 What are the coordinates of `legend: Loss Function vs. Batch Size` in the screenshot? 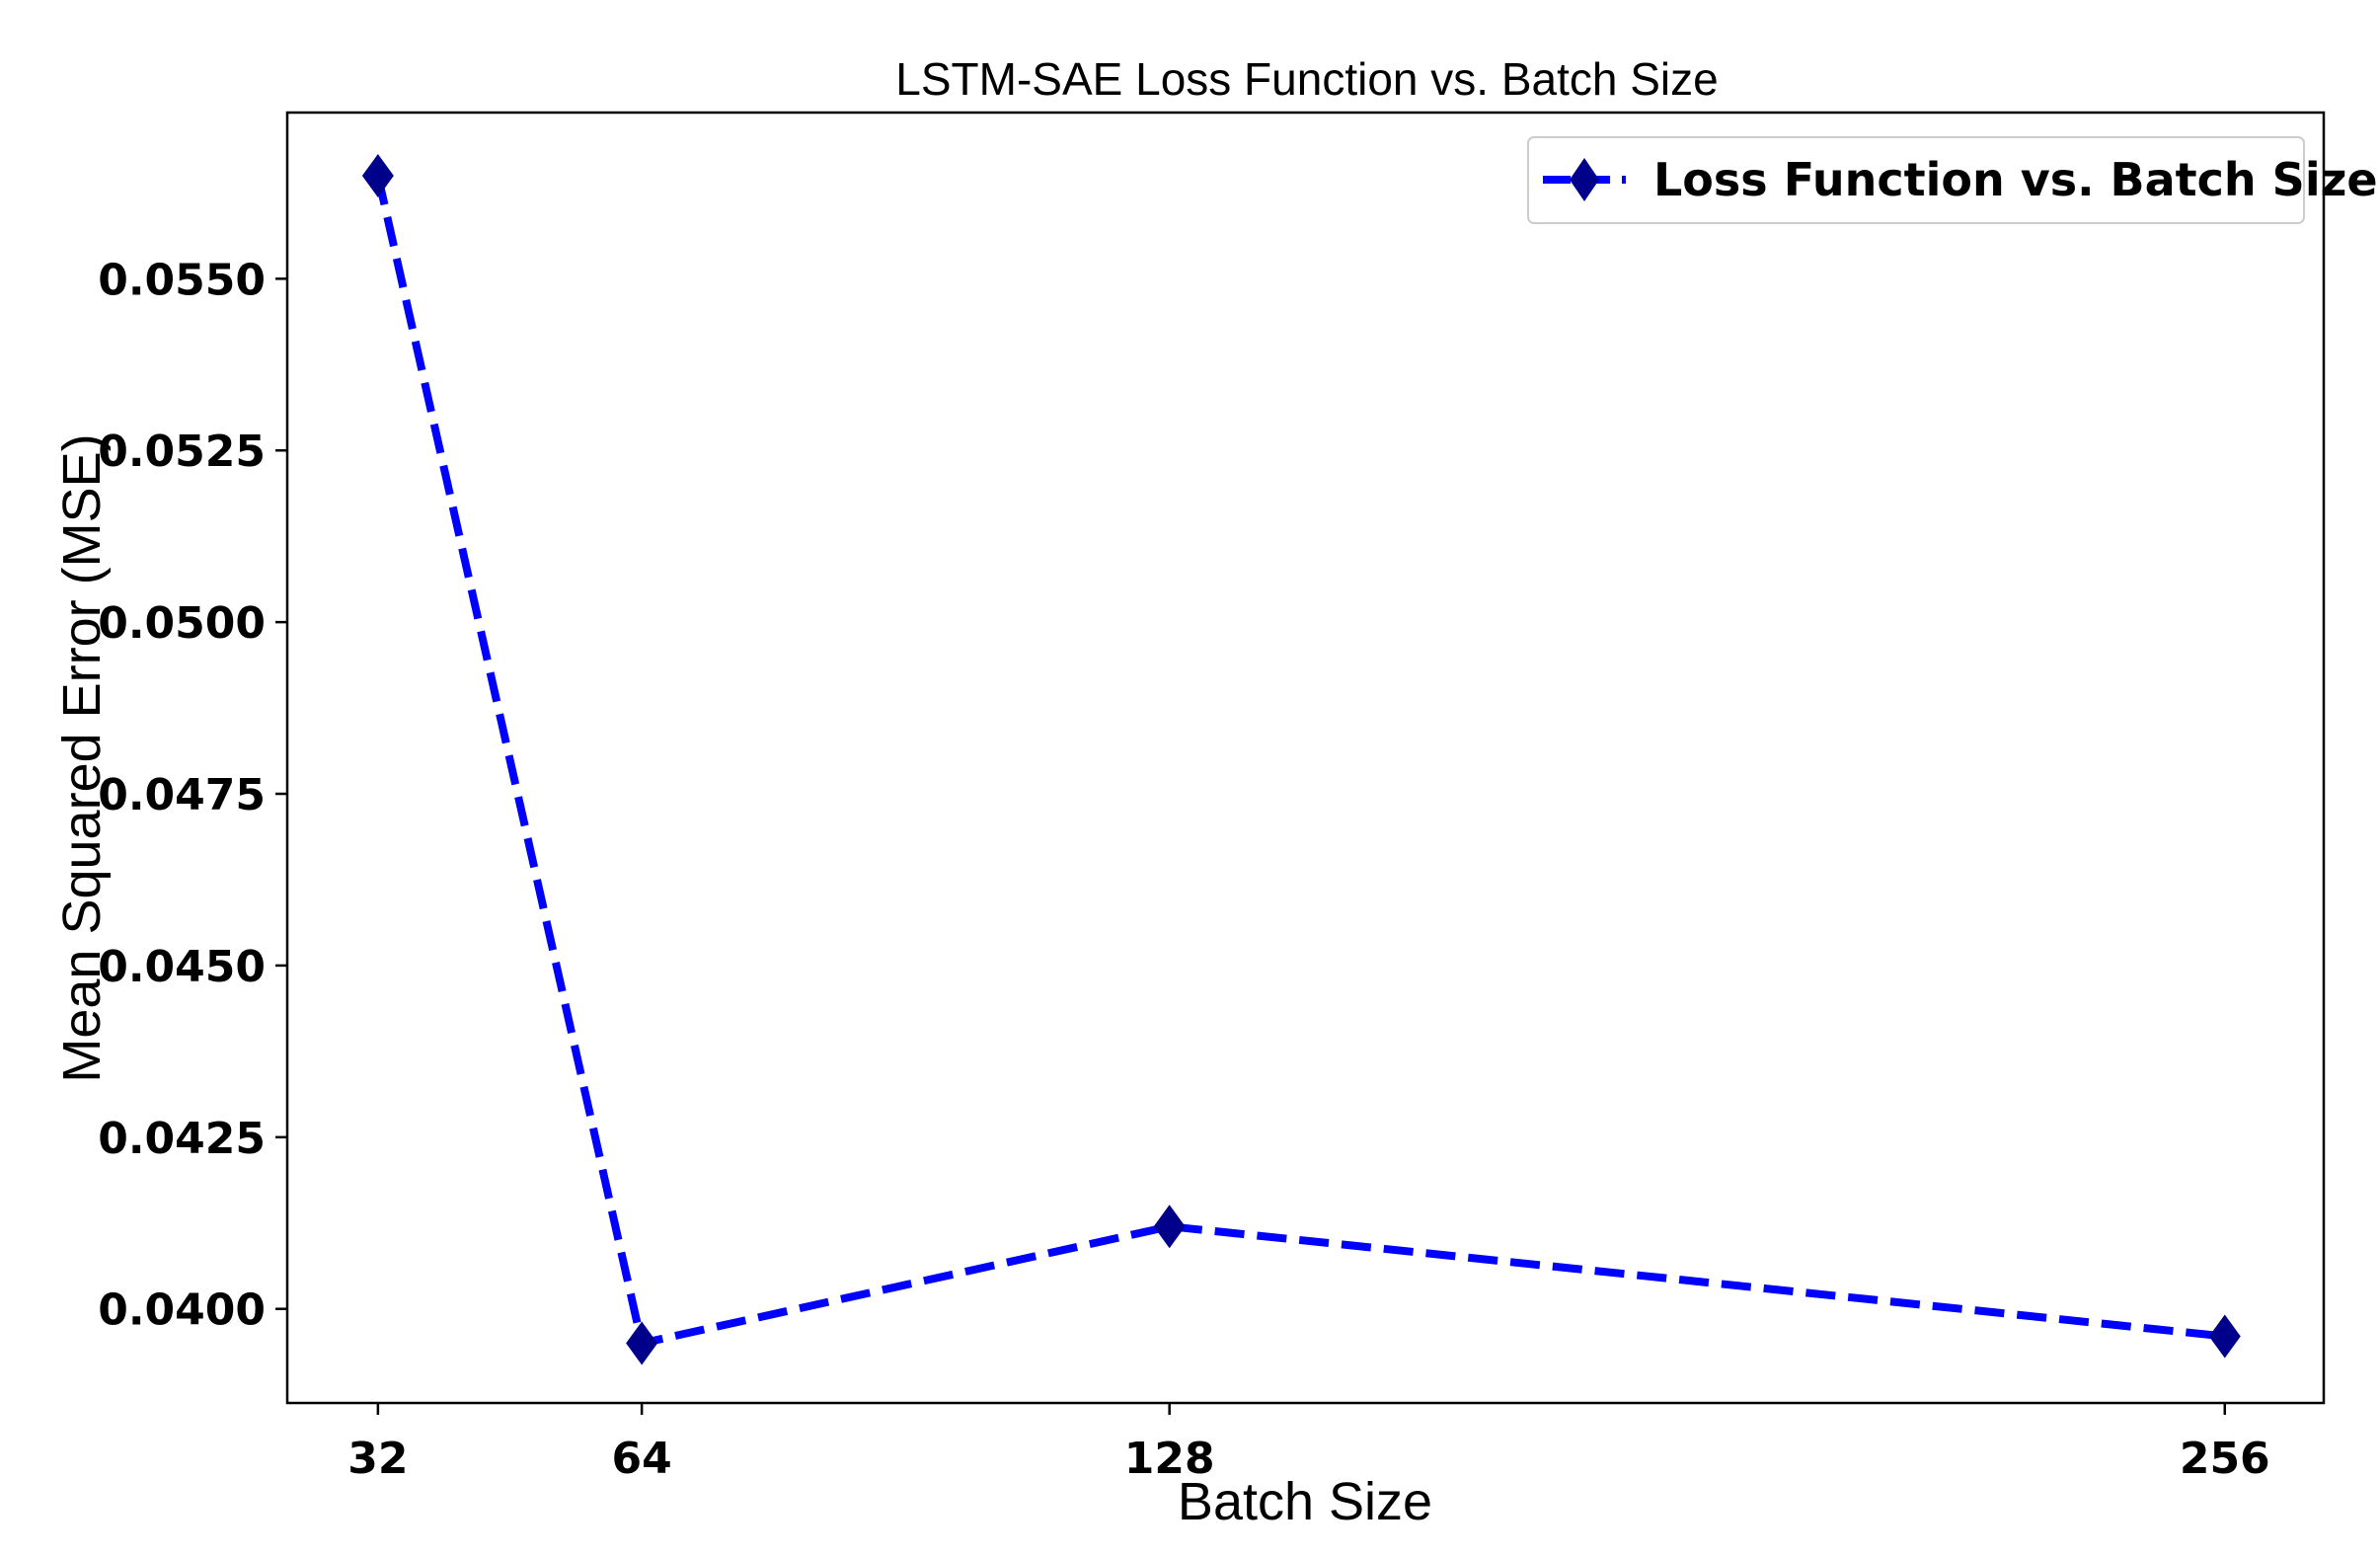 It's located at (1952, 180).